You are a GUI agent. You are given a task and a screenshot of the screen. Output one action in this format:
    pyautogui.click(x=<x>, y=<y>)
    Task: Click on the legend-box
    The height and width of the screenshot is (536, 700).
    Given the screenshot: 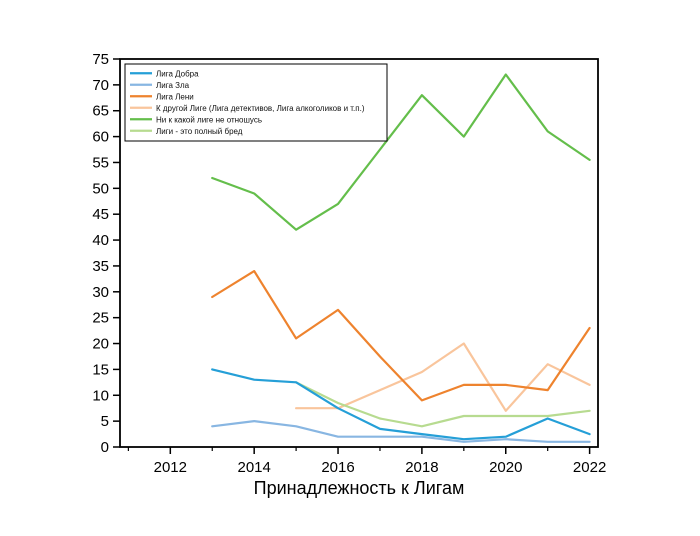 What is the action you would take?
    pyautogui.click(x=256, y=102)
    